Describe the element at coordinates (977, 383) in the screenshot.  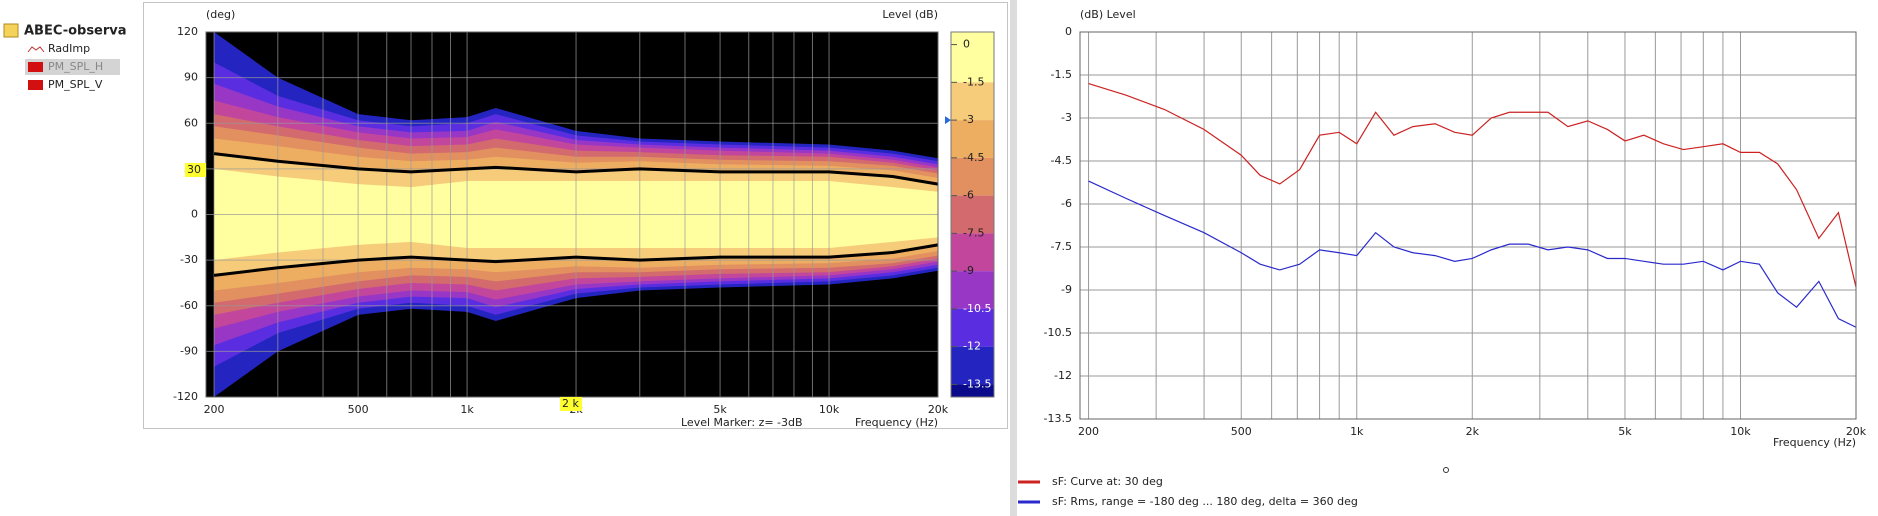
I see `colorbar-label: -13.5` at that location.